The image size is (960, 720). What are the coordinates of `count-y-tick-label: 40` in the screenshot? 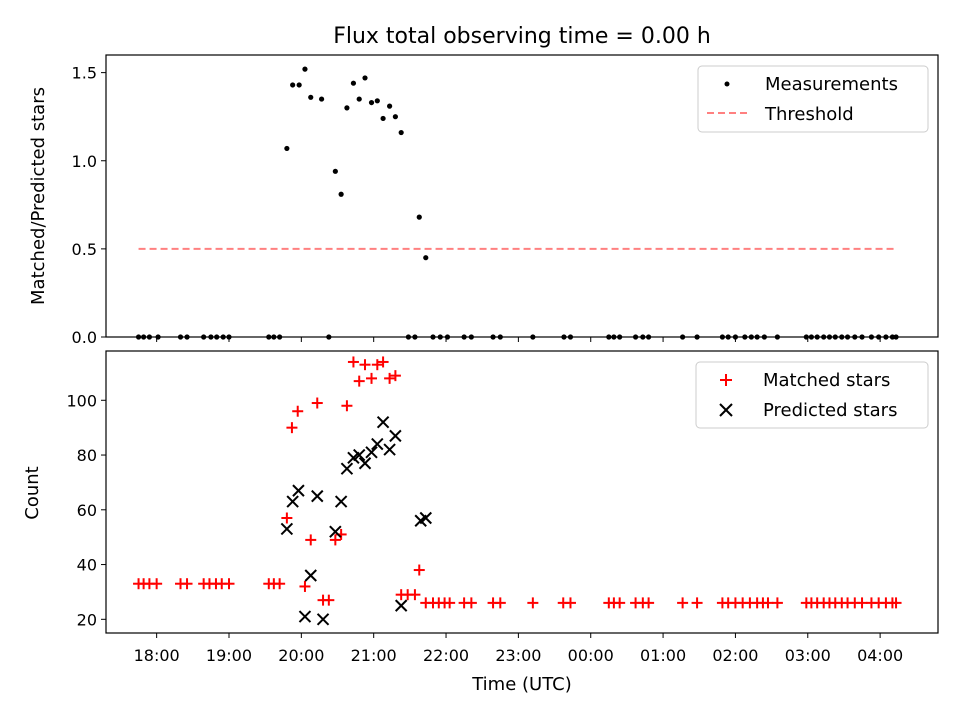 It's located at (87, 565).